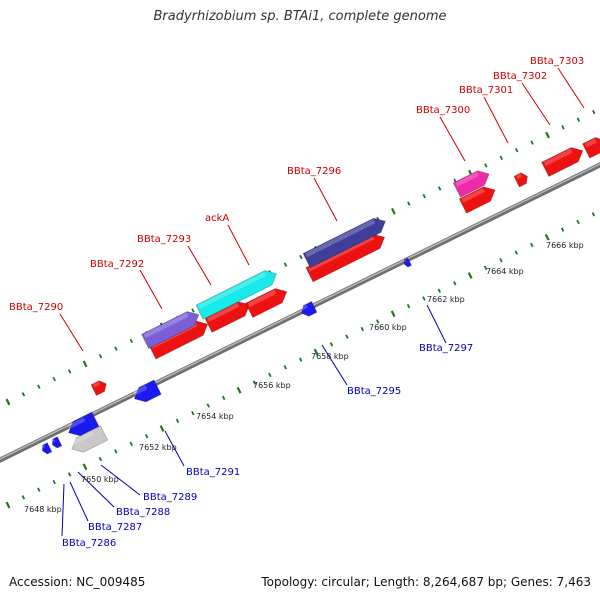 This screenshot has height=600, width=600. What do you see at coordinates (446, 299) in the screenshot?
I see `scale-label: 7662 kbp` at bounding box center [446, 299].